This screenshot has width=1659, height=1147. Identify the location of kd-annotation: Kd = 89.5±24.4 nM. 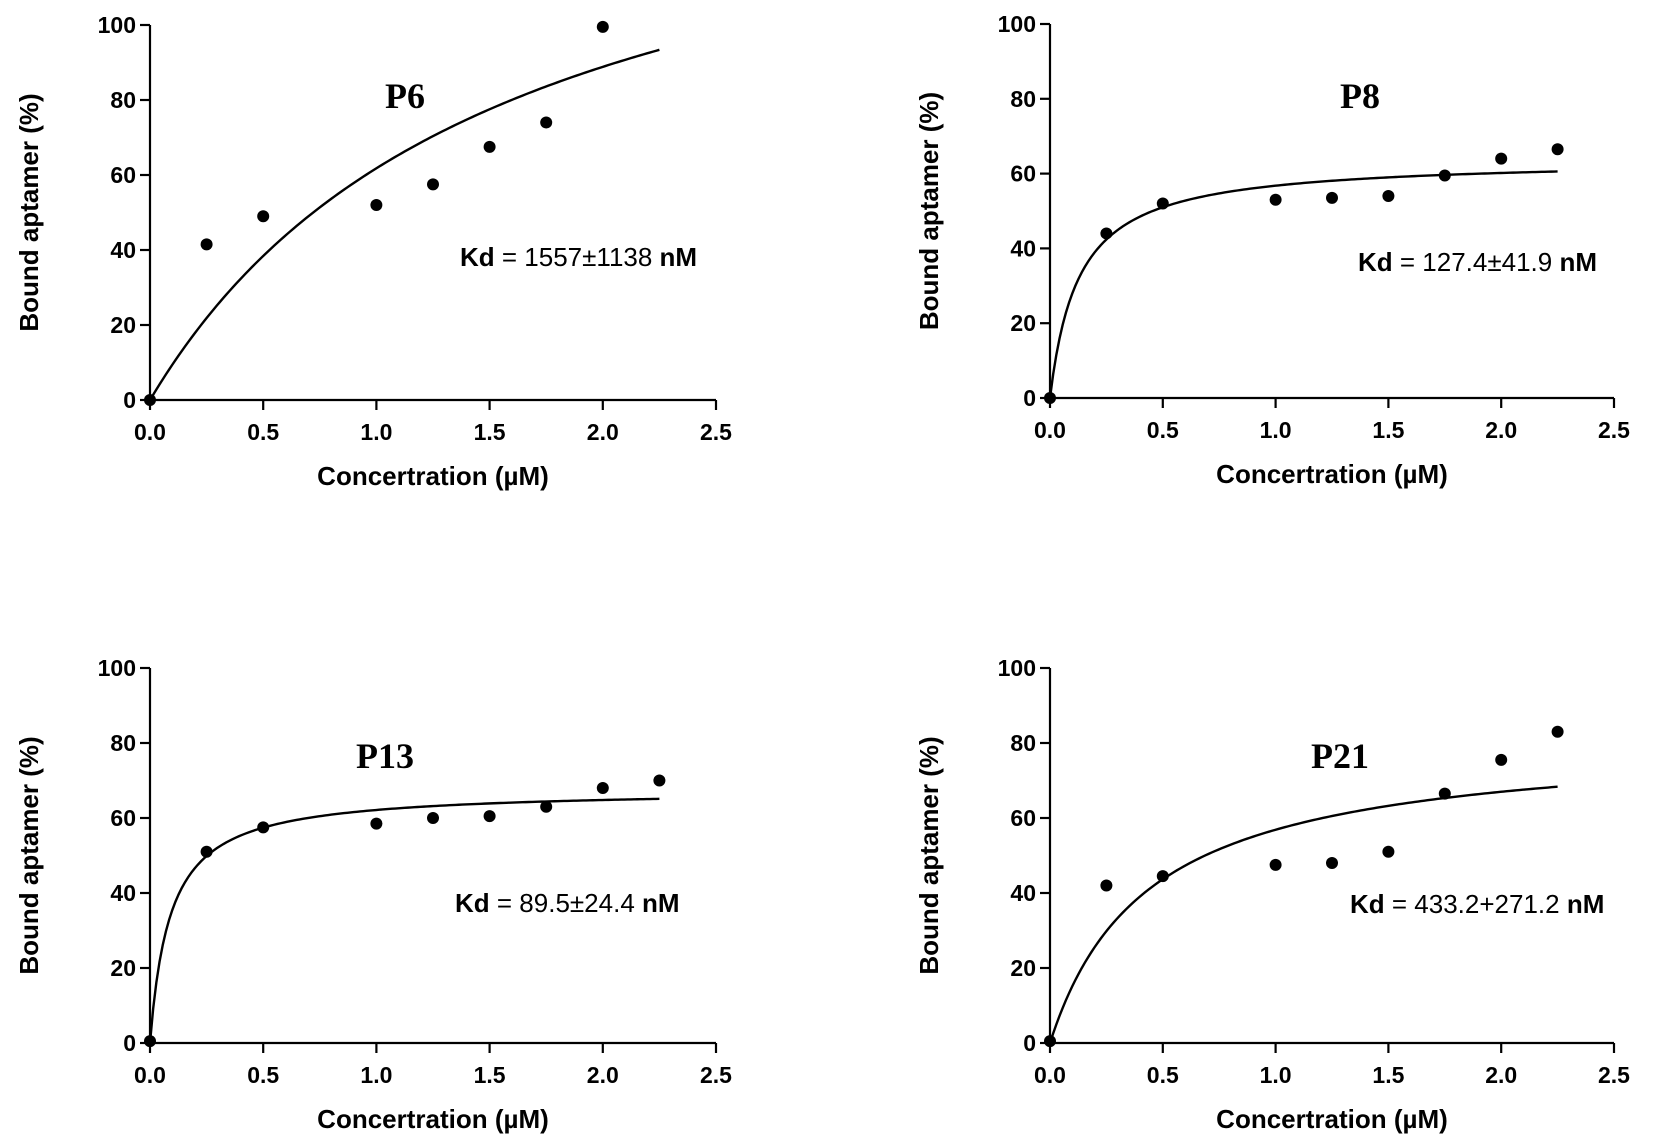
(567, 903).